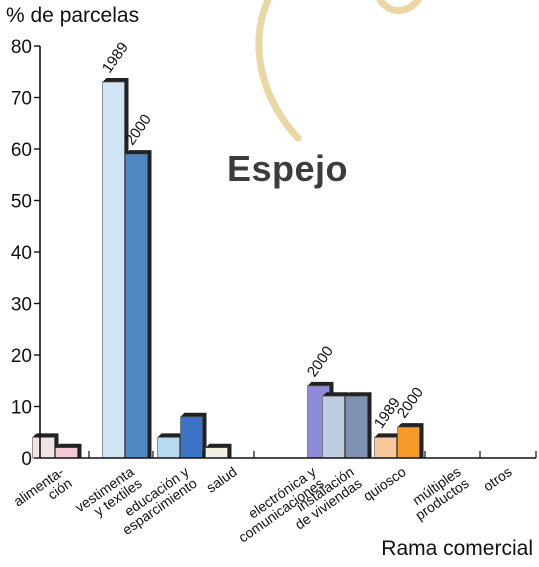 The height and width of the screenshot is (567, 539). I want to click on x-axis-title: Rama comercial, so click(457, 548).